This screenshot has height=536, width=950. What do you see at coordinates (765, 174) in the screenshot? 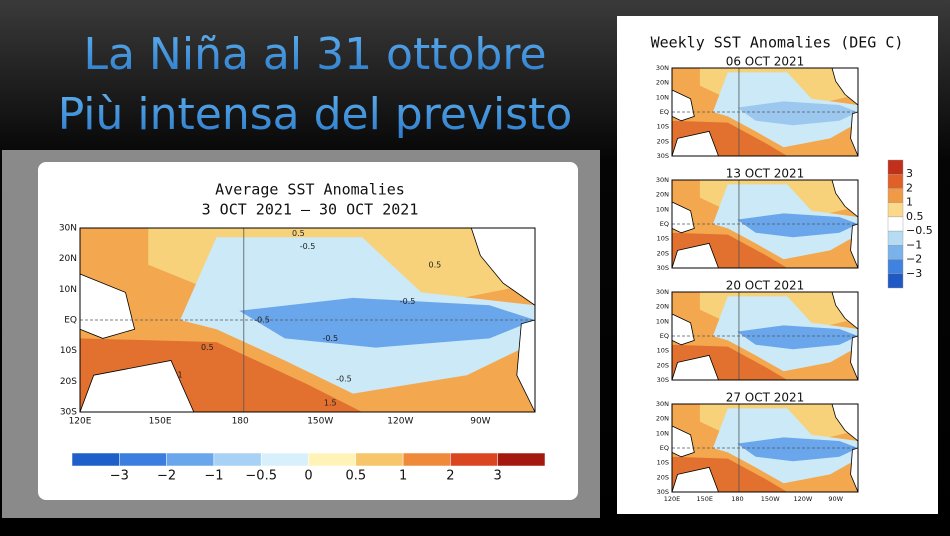
I see `panel-date: 13 OCT 2021` at bounding box center [765, 174].